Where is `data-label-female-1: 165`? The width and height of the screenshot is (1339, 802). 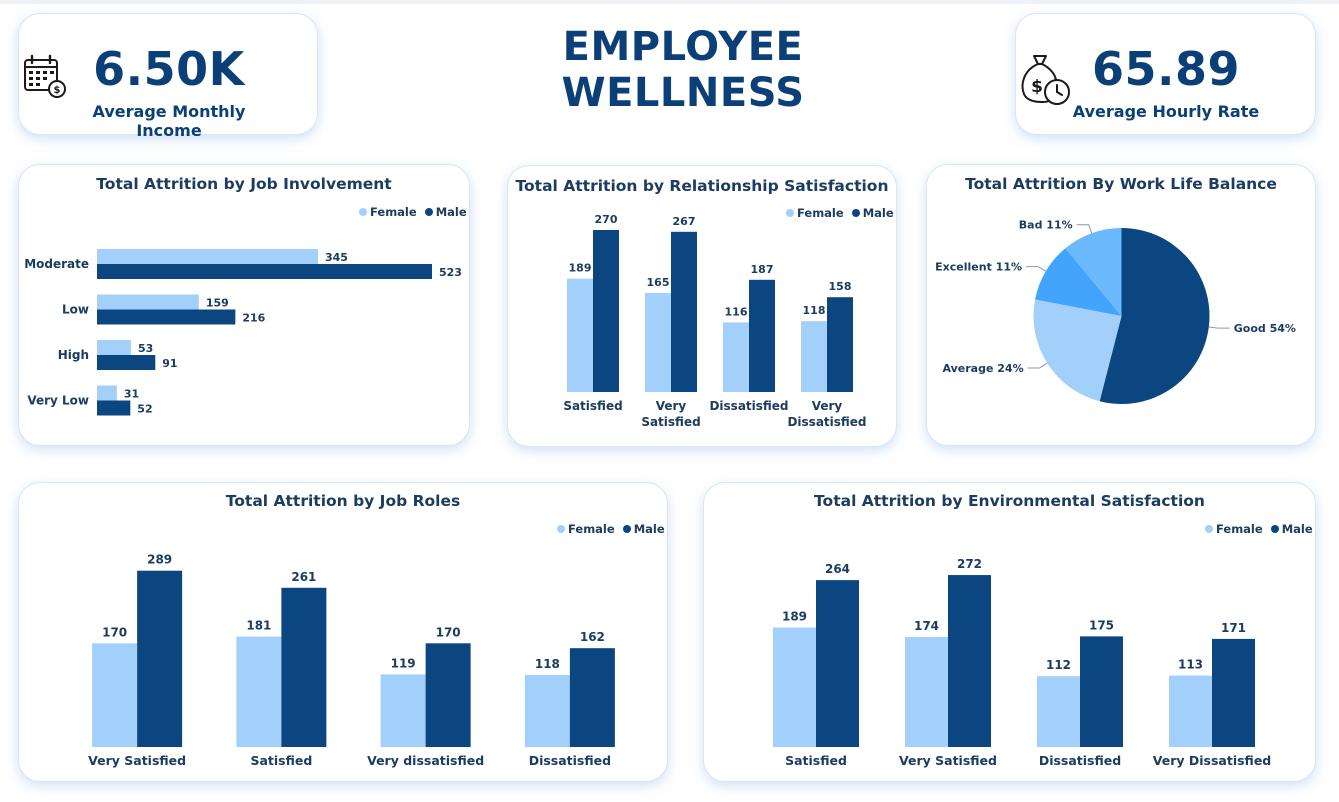
data-label-female-1: 165 is located at coordinates (658, 282).